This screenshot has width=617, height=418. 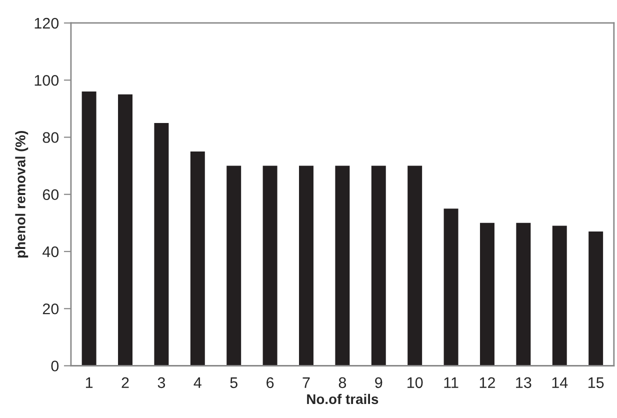 I want to click on x-tick-label: 13, so click(x=524, y=382).